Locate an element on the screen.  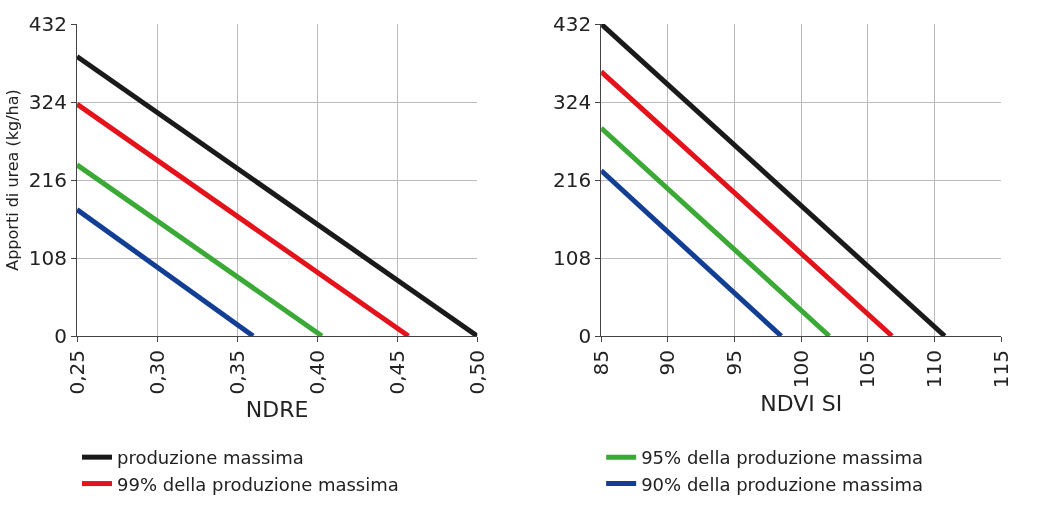
legend-label: 90% della produzione massima is located at coordinates (782, 484).